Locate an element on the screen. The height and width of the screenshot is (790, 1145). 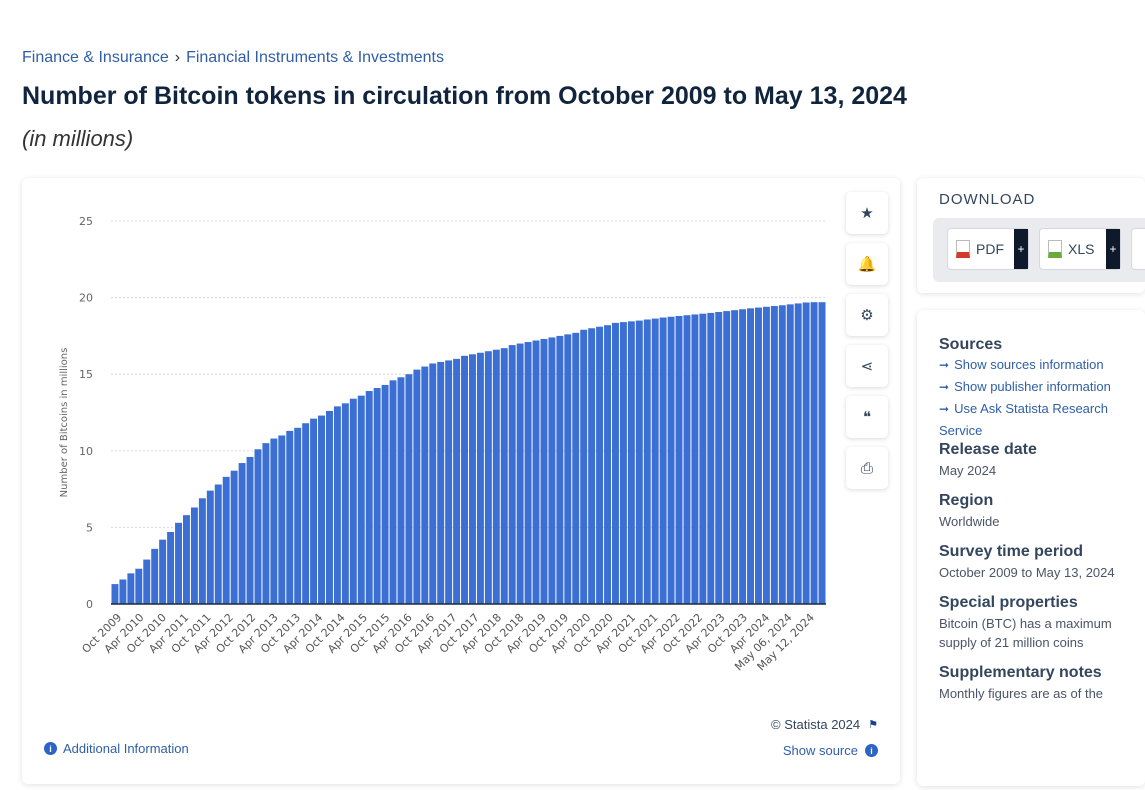
additional-information-link: i Additional Information is located at coordinates (116, 748).